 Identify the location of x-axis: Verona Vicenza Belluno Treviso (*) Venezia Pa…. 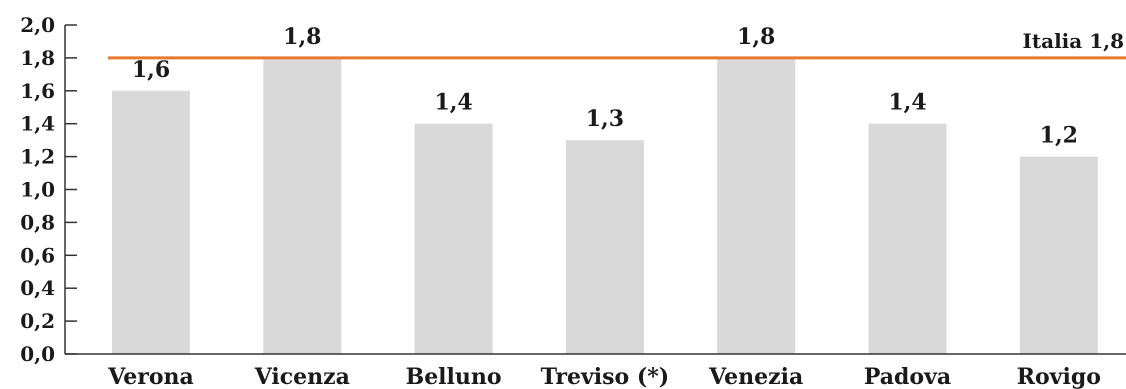
(595, 371).